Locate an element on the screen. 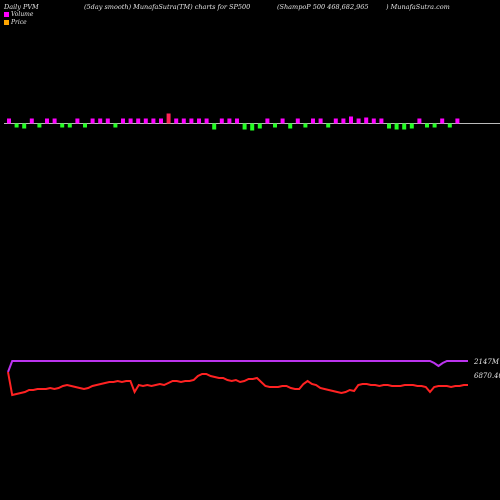 This screenshot has width=500, height=500. chart-title: Daily PVM is located at coordinates (21, 7).